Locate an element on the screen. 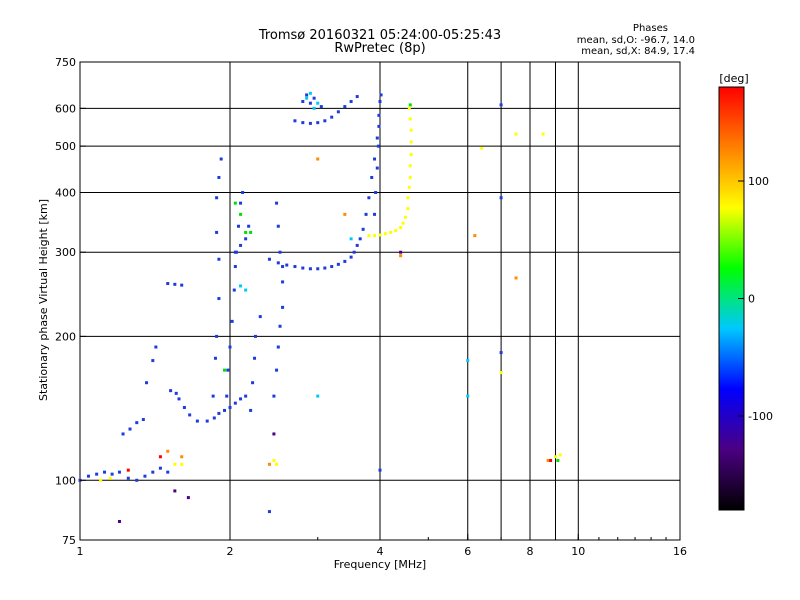 Image resolution: width=800 pixels, height=600 pixels. colorbar-tick-label: -100 is located at coordinates (760, 416).